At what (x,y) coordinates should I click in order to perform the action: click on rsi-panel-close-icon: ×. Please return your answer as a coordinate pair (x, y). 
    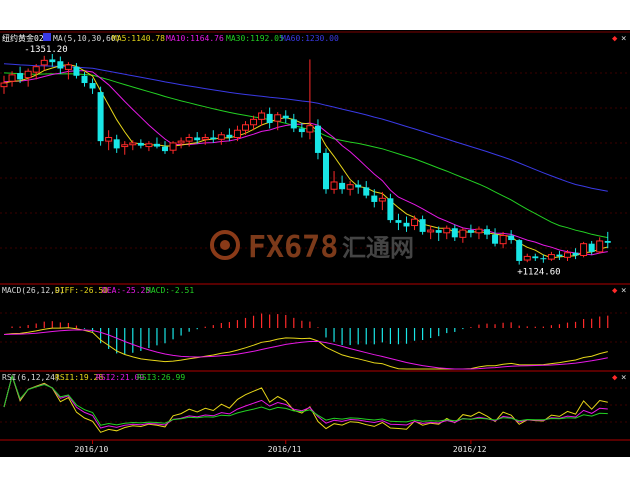
    Looking at the image, I should click on (623, 378).